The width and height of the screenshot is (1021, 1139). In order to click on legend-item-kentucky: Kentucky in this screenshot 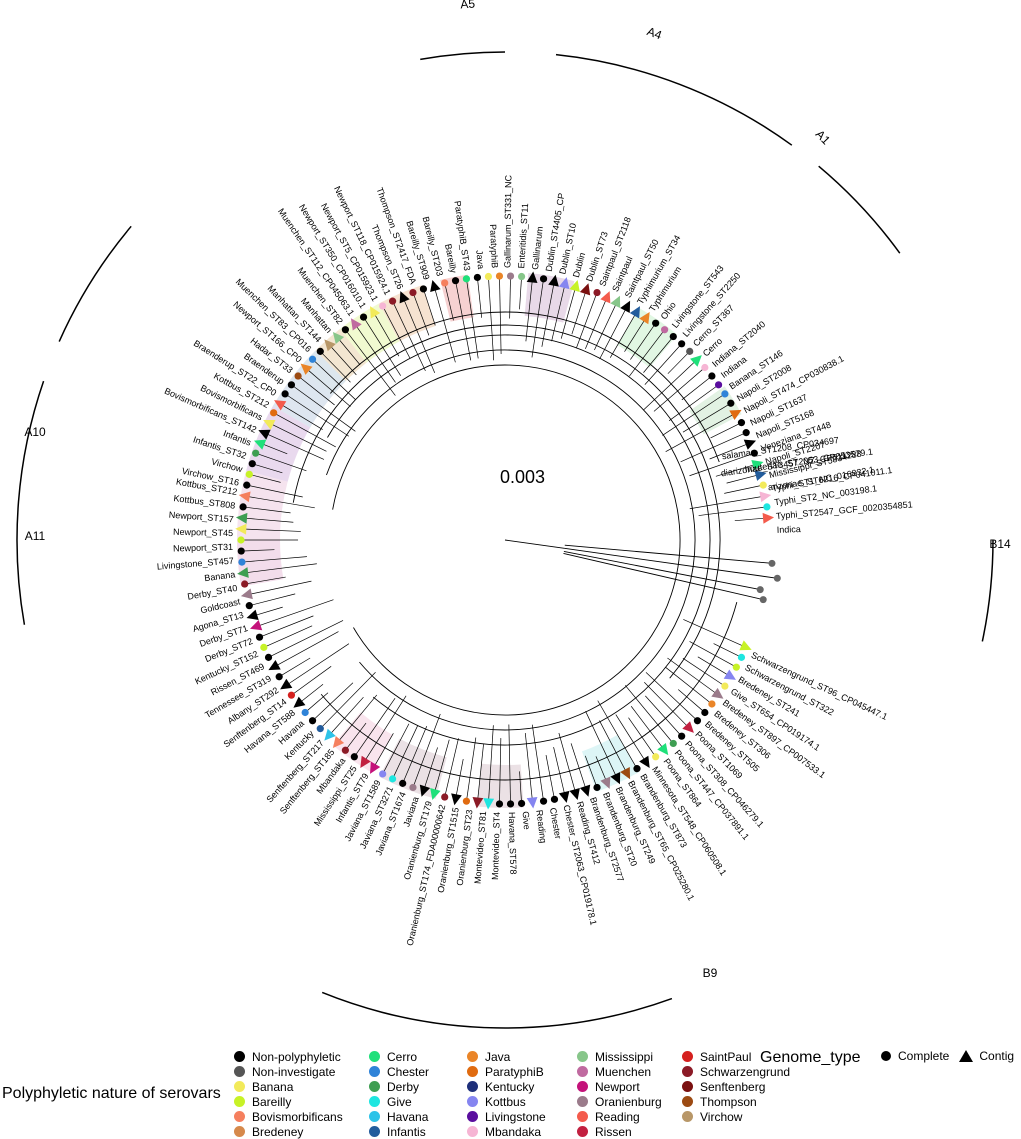, I will do `click(522, 1086)`.